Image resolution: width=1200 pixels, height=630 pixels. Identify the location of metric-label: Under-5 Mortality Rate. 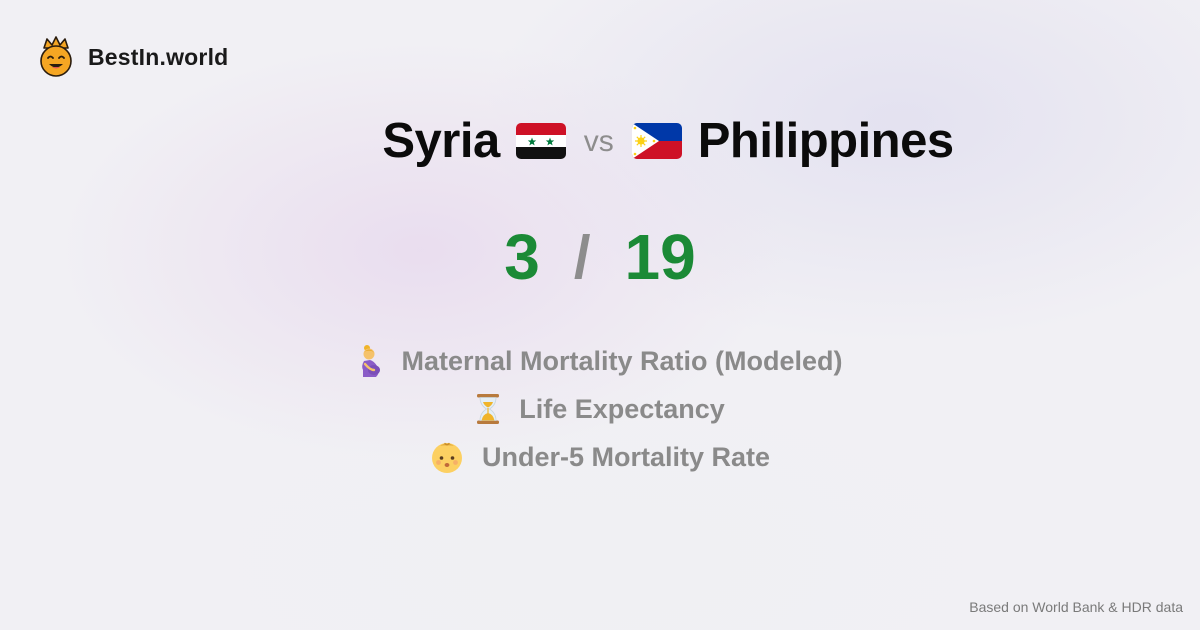
(626, 456).